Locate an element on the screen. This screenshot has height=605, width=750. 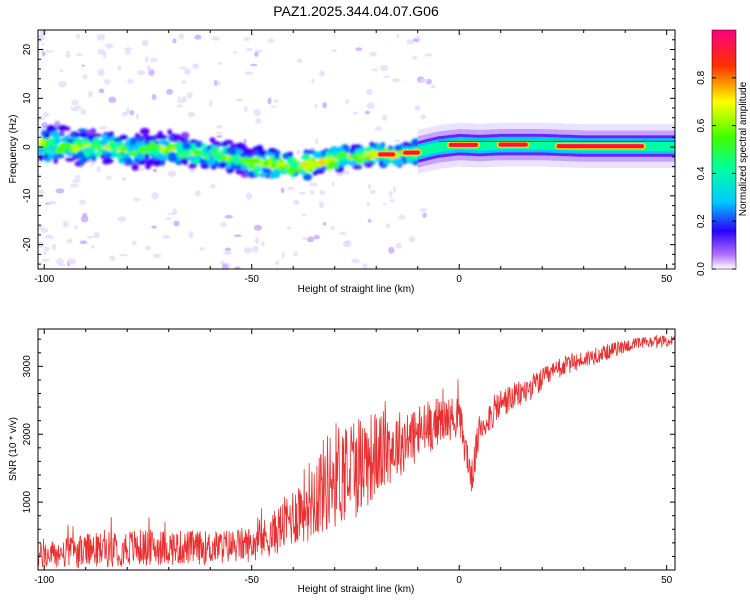
spectrogram-xlabel: Height of straight line (km) is located at coordinates (356, 289).